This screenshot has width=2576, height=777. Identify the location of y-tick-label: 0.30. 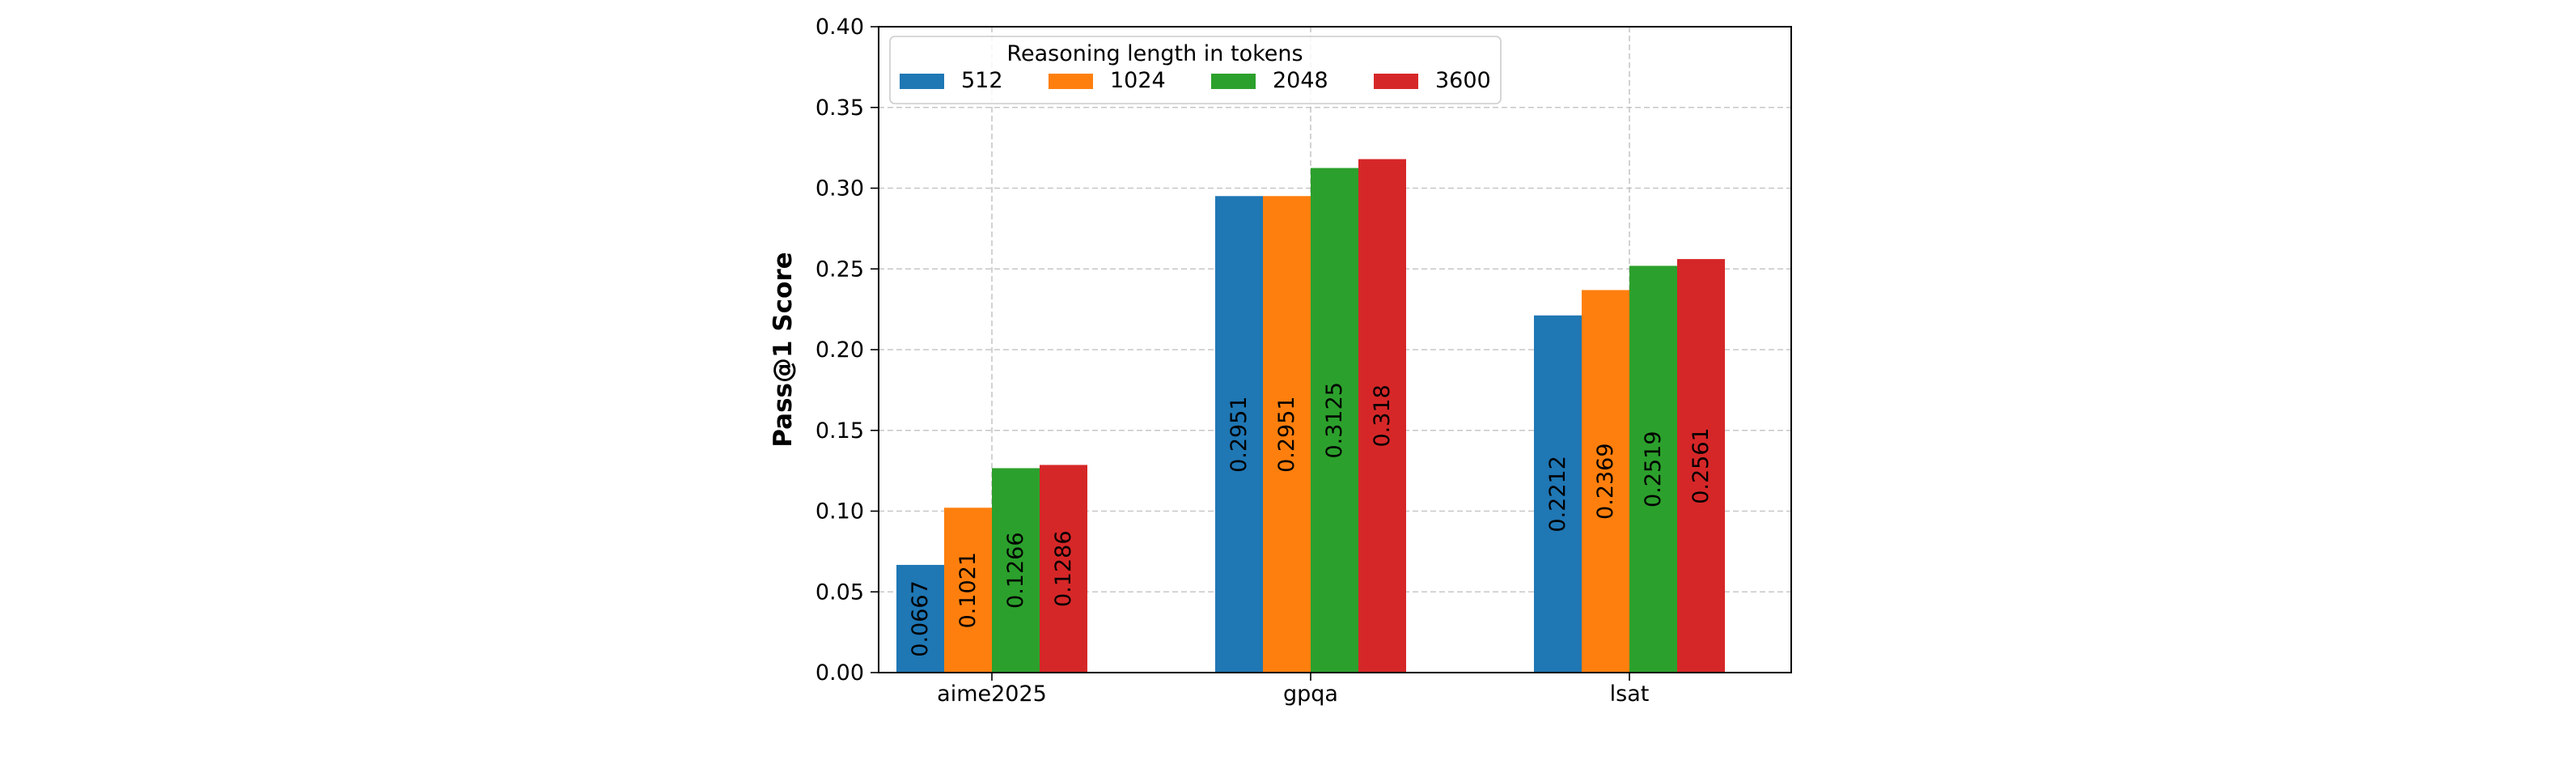
(840, 189).